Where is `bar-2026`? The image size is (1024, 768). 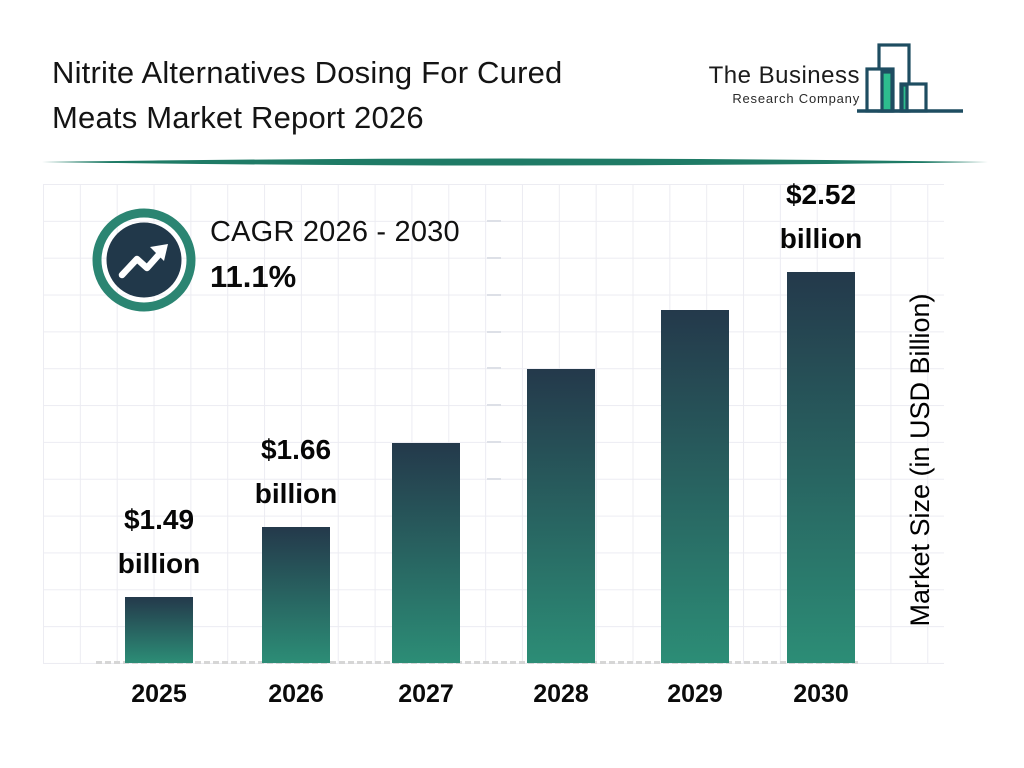 bar-2026 is located at coordinates (296, 595).